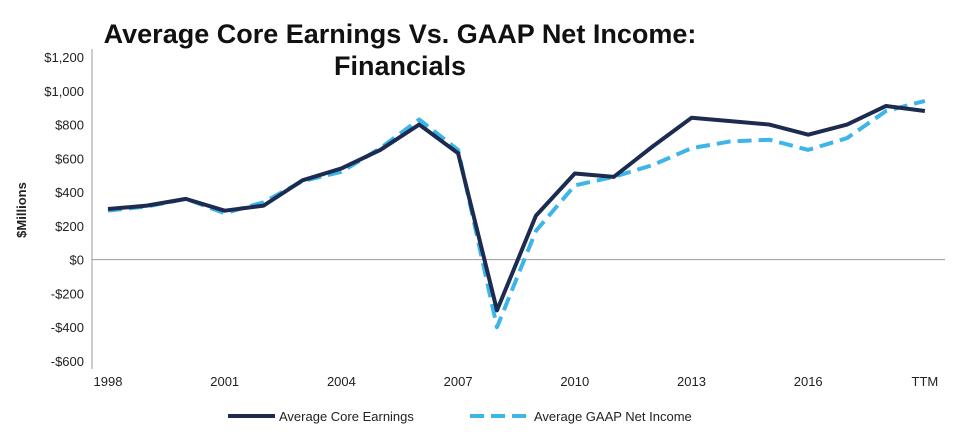  What do you see at coordinates (224, 381) in the screenshot?
I see `x-tick-label: 2001` at bounding box center [224, 381].